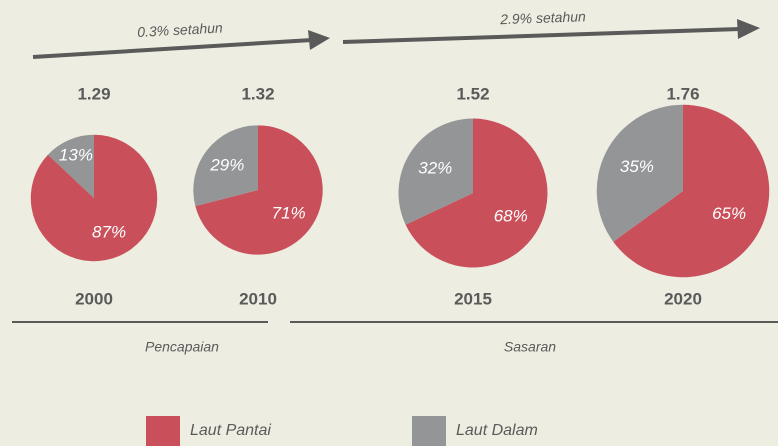 This screenshot has height=446, width=778. Describe the element at coordinates (109, 231) in the screenshot. I see `pie-label: 87%` at that location.